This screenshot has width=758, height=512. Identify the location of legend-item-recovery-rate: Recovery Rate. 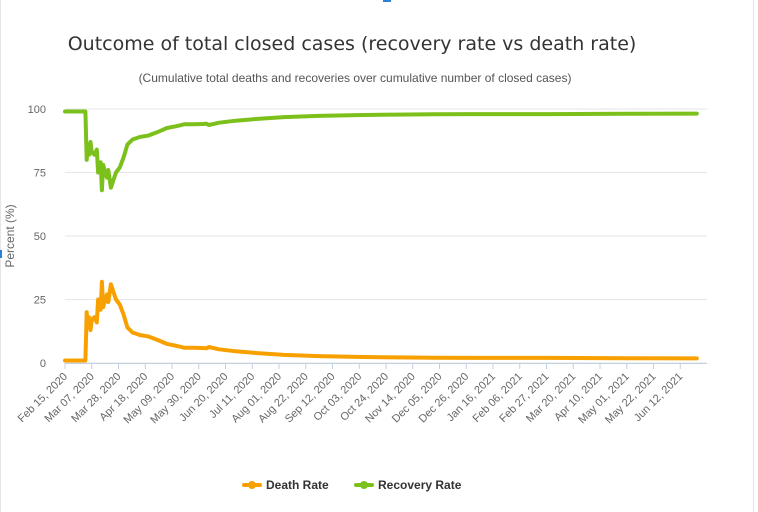
(408, 485).